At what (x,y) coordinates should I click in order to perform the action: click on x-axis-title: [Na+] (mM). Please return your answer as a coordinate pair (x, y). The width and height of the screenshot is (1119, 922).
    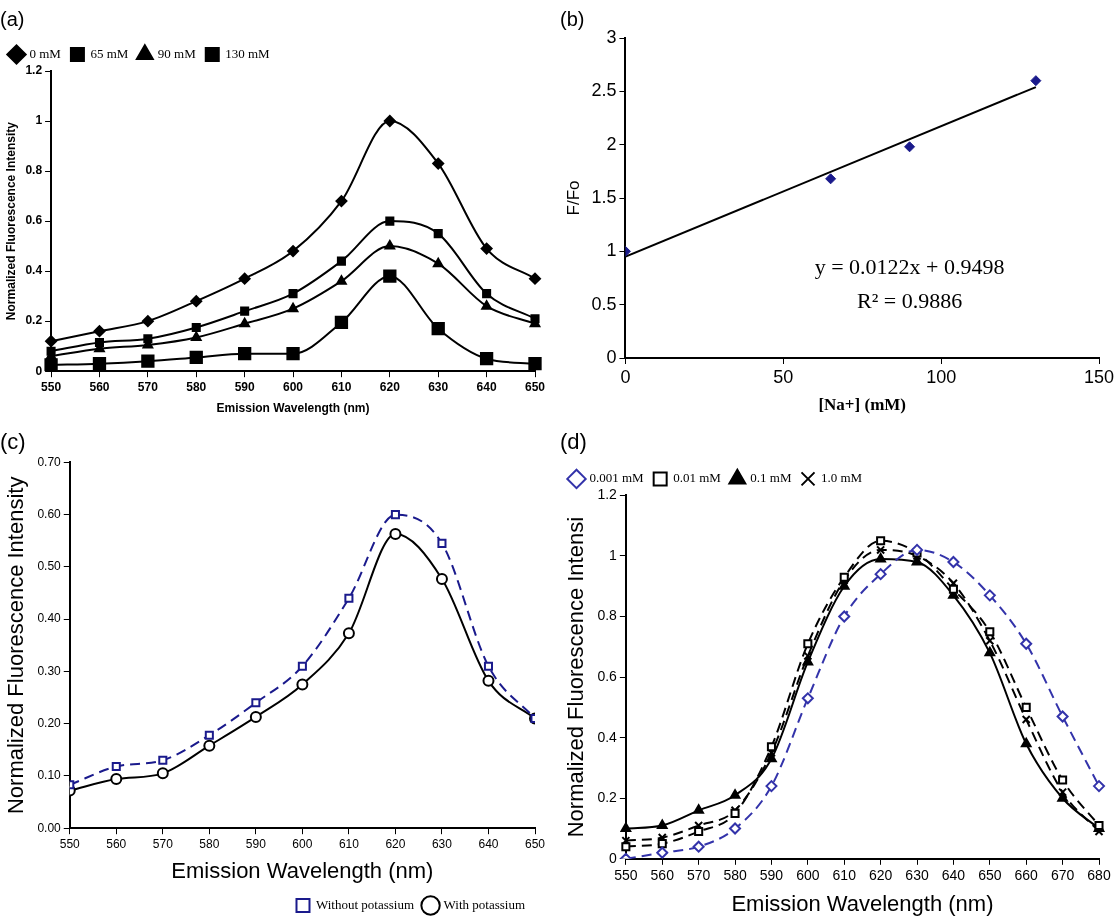
    Looking at the image, I should click on (862, 405).